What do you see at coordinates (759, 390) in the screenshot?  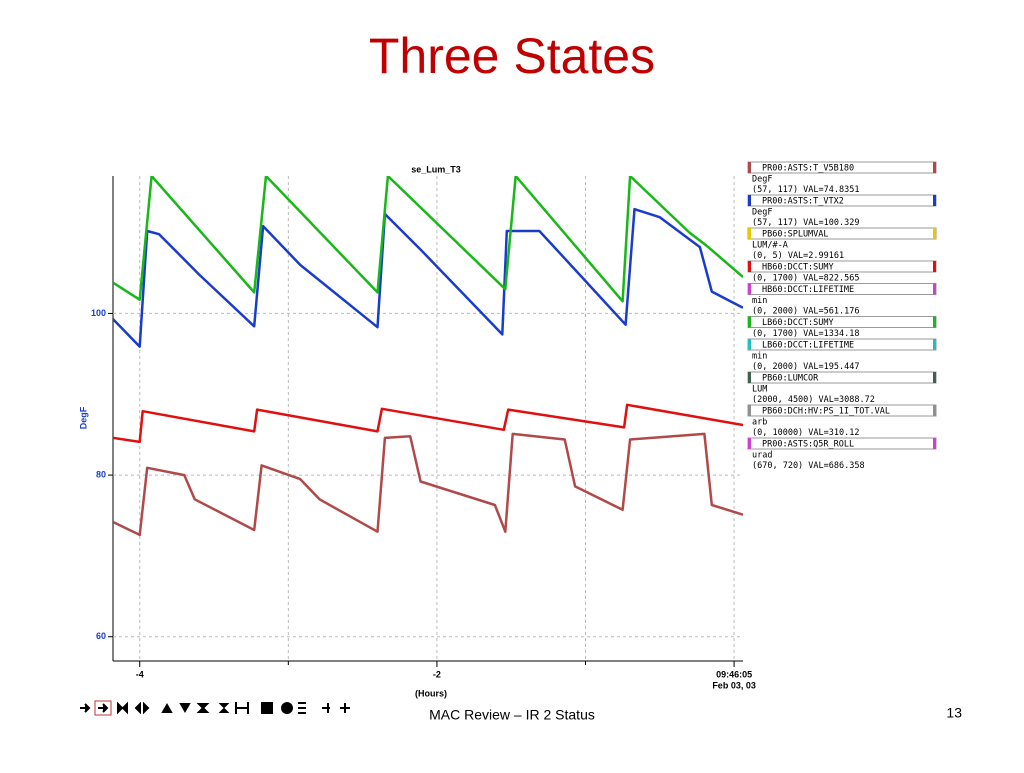 I see `legend-unit: LUM` at bounding box center [759, 390].